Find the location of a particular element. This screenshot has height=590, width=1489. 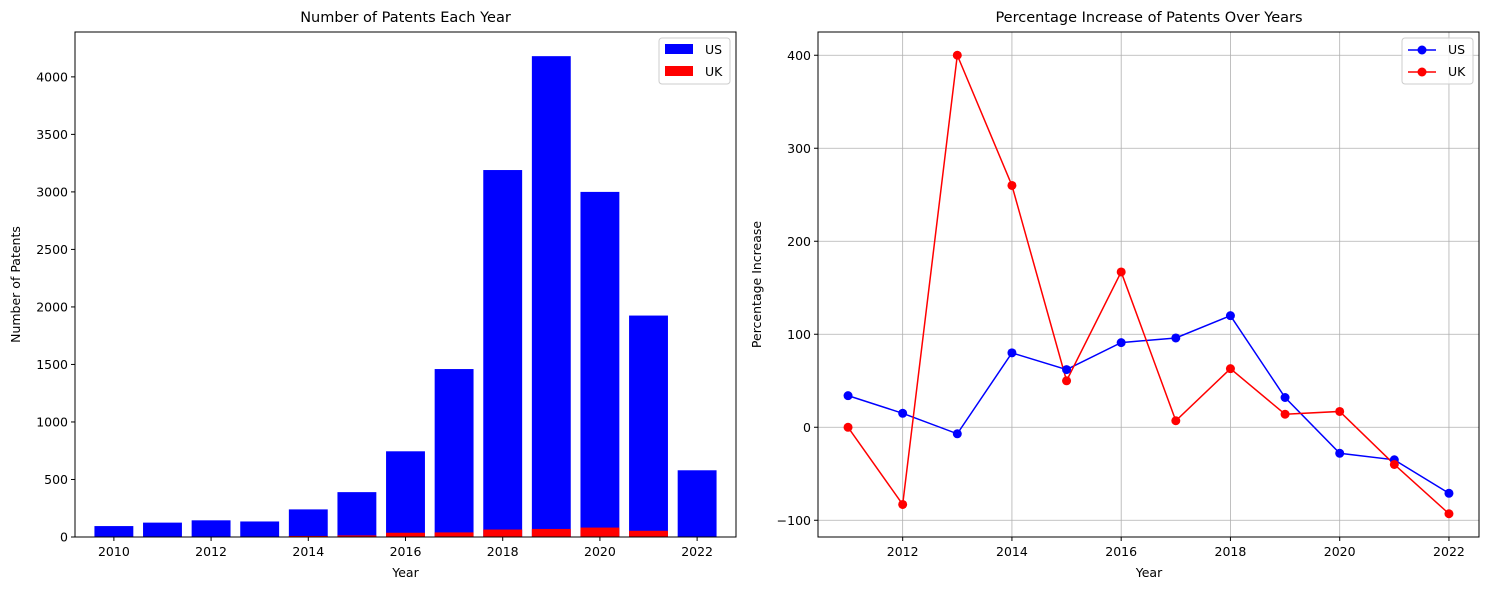

bar-us-2022 is located at coordinates (697, 503).